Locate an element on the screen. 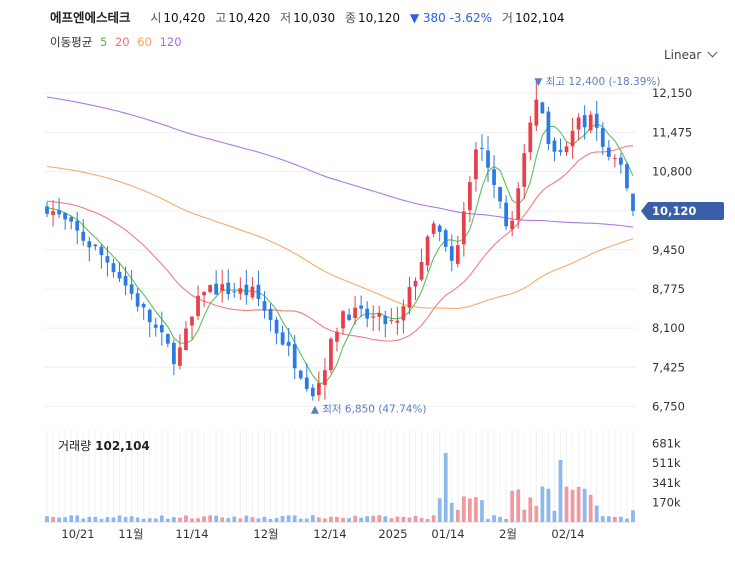  date-axis: 10/21 11월 11/14 12월 12/14 2025 01/14 2월 02/14 is located at coordinates (322, 534).